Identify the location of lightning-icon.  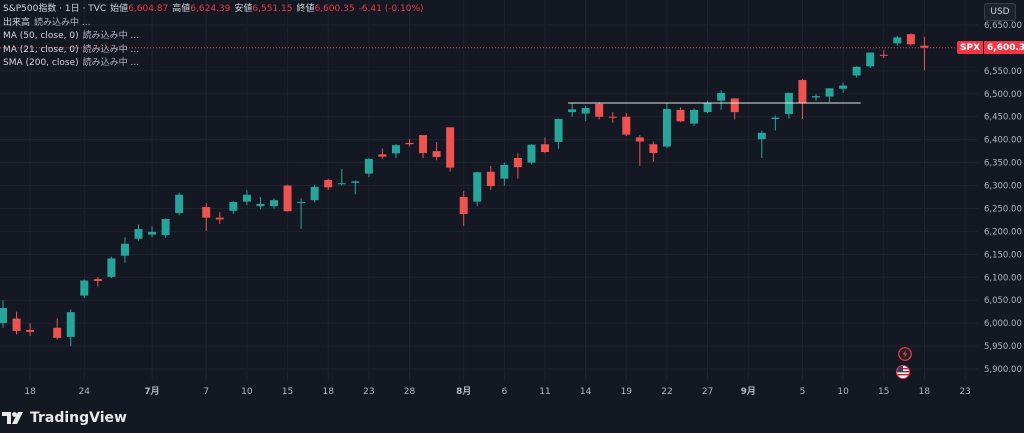
(905, 353).